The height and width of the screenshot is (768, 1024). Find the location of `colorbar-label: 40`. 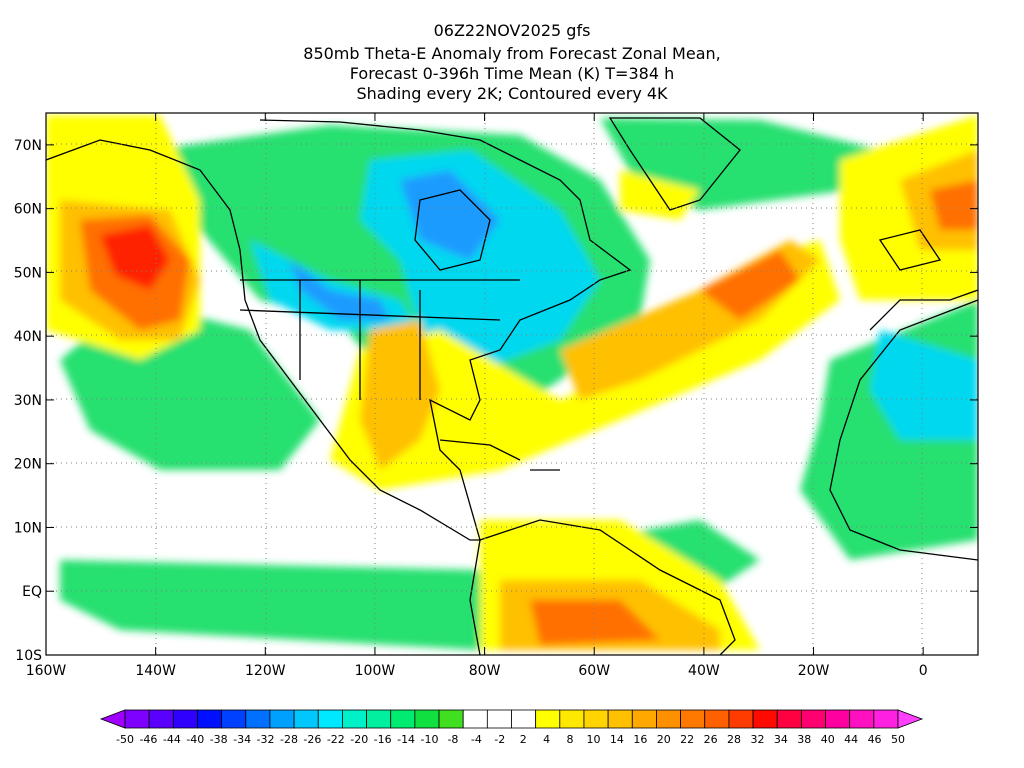

colorbar-label: 40 is located at coordinates (828, 739).